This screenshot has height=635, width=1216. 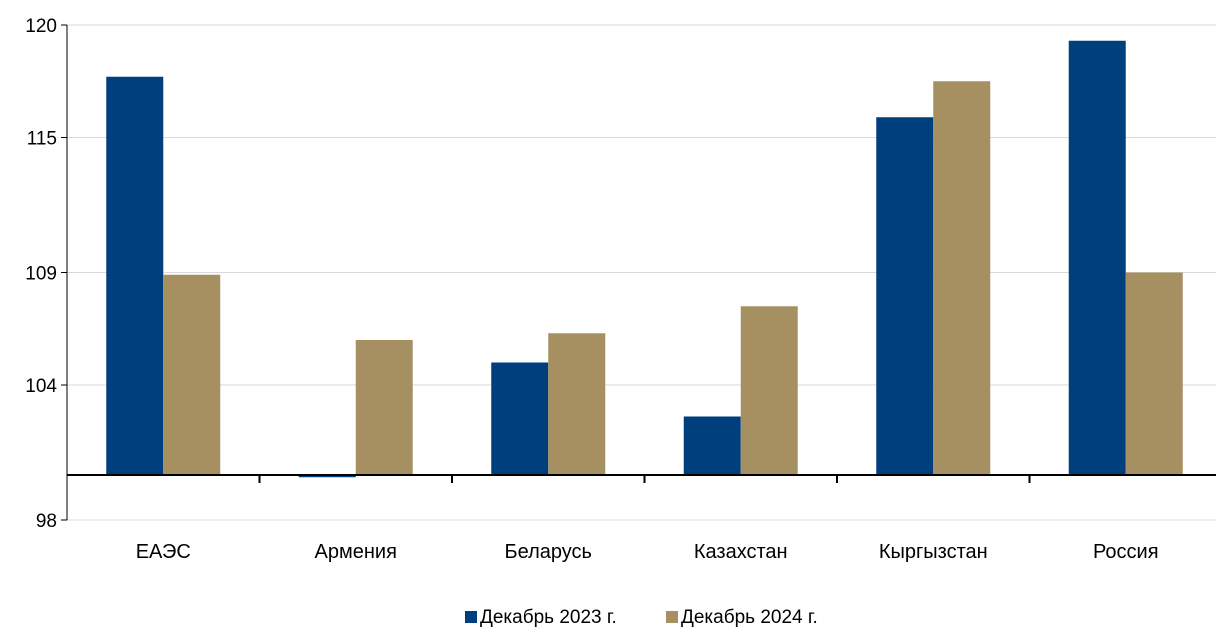 I want to click on x-category-label: Казахстан, so click(x=741, y=552).